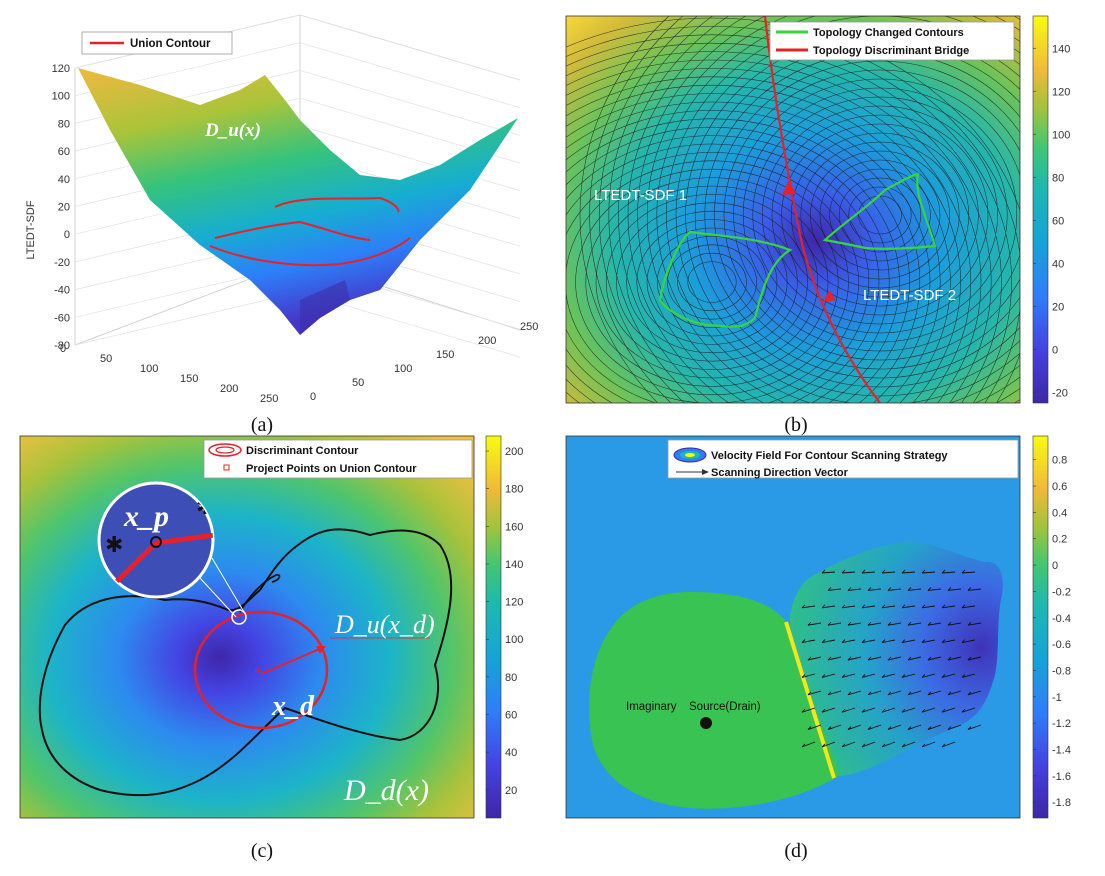 This screenshot has width=1105, height=876. I want to click on colorbar-tick-label: -0.2, so click(1061, 592).